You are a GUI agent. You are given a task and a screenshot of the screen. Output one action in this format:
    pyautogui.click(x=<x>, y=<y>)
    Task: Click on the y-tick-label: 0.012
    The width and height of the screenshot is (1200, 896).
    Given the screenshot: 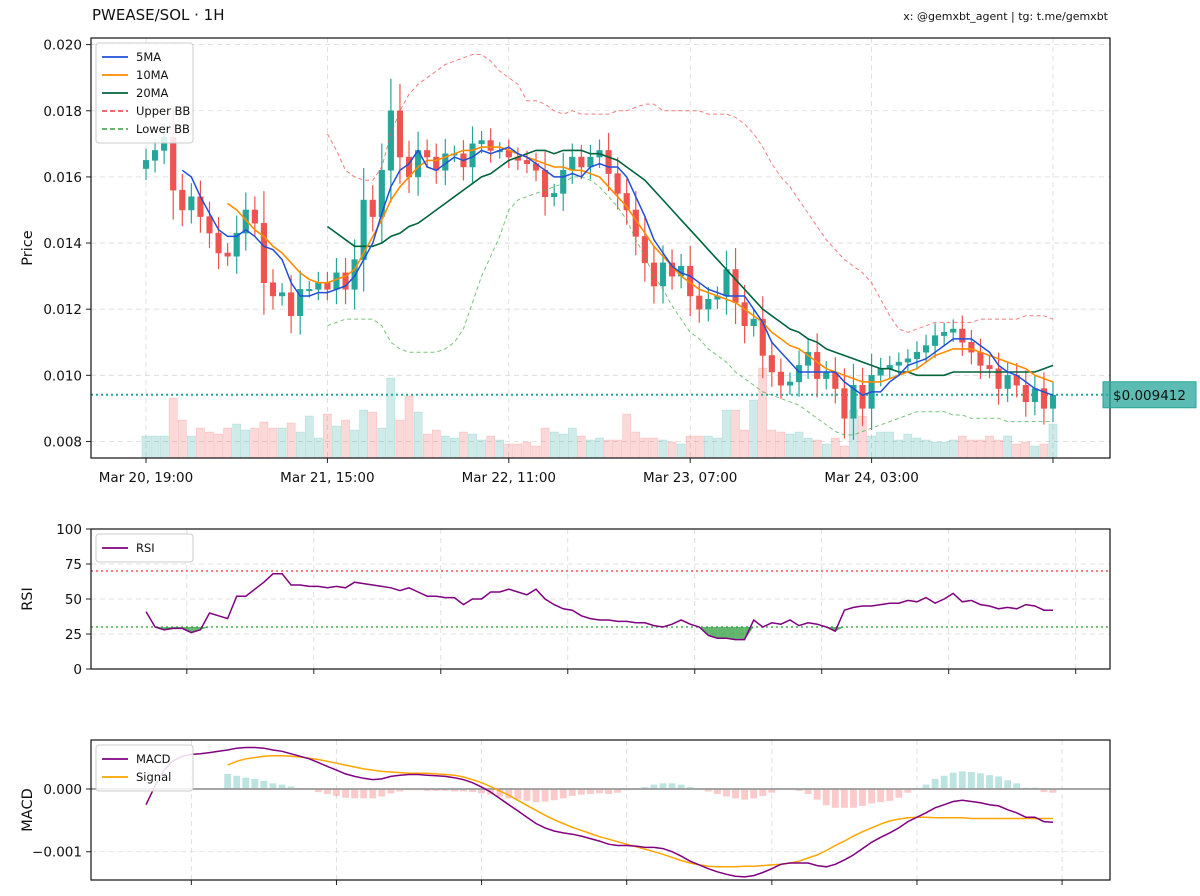 What is the action you would take?
    pyautogui.click(x=62, y=310)
    